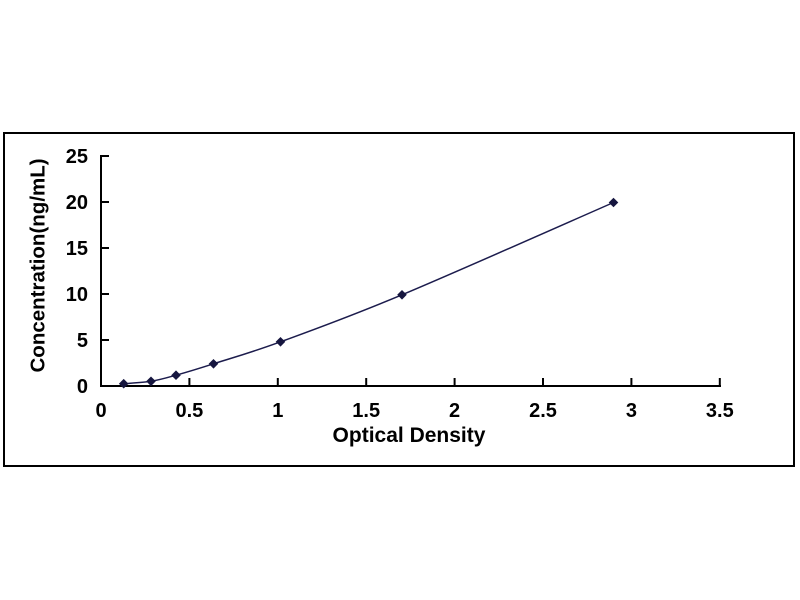  What do you see at coordinates (82, 341) in the screenshot?
I see `svg-text: 5` at bounding box center [82, 341].